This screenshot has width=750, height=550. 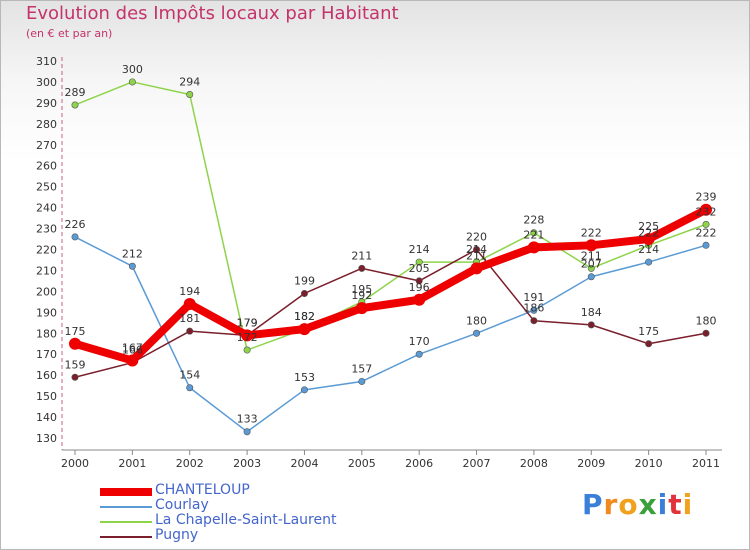 What do you see at coordinates (591, 264) in the screenshot?
I see `data-label: 207` at bounding box center [591, 264].